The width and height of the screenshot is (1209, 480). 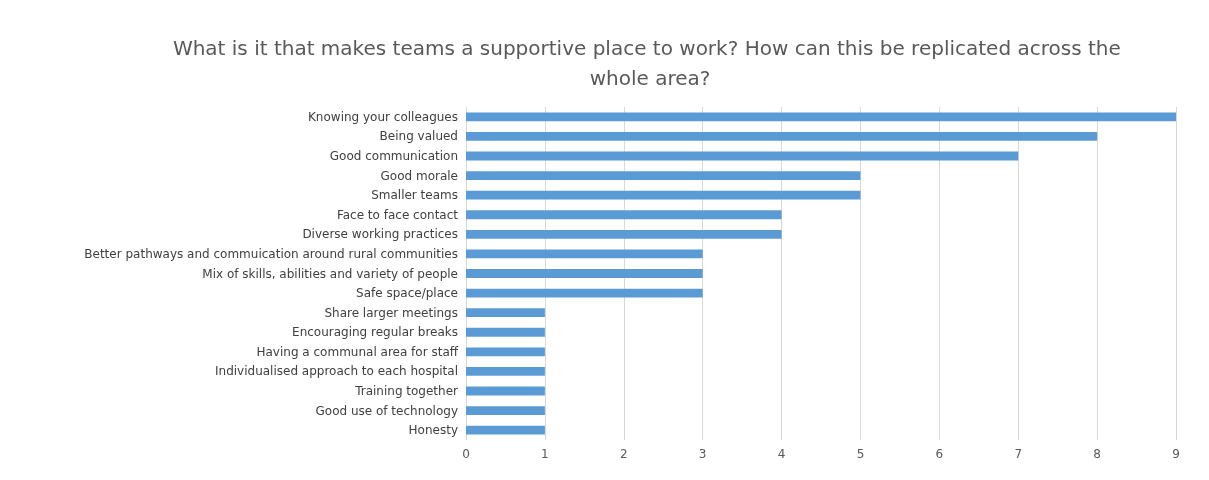 I want to click on x-tick-label: 2, so click(x=623, y=454).